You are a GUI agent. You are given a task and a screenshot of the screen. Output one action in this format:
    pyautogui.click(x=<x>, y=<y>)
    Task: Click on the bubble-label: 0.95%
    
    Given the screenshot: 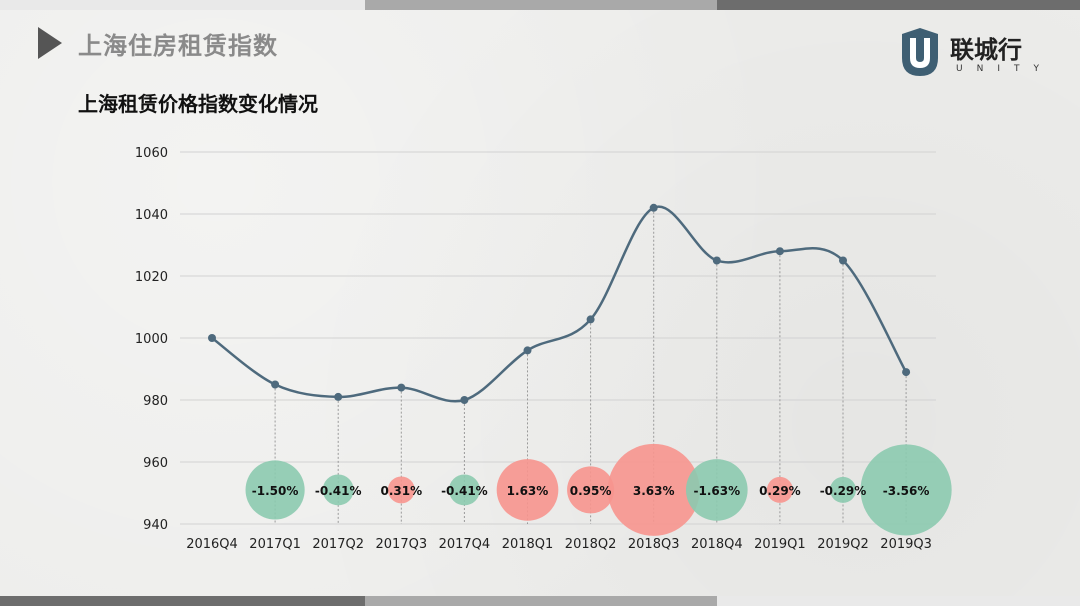 What is the action you would take?
    pyautogui.click(x=591, y=491)
    